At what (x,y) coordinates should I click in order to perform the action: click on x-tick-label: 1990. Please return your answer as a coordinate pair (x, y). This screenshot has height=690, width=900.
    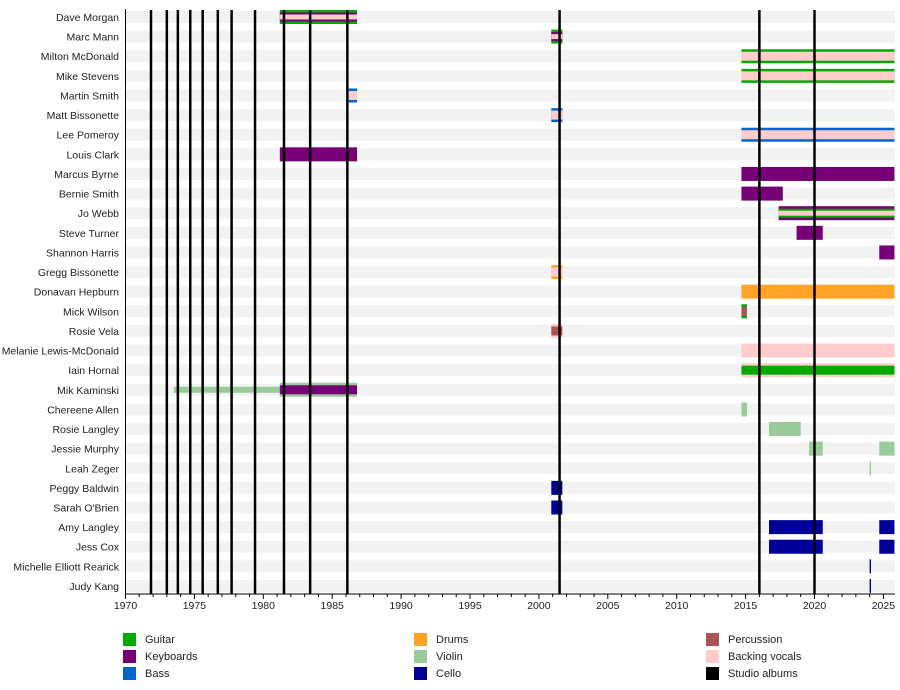
    Looking at the image, I should click on (401, 606).